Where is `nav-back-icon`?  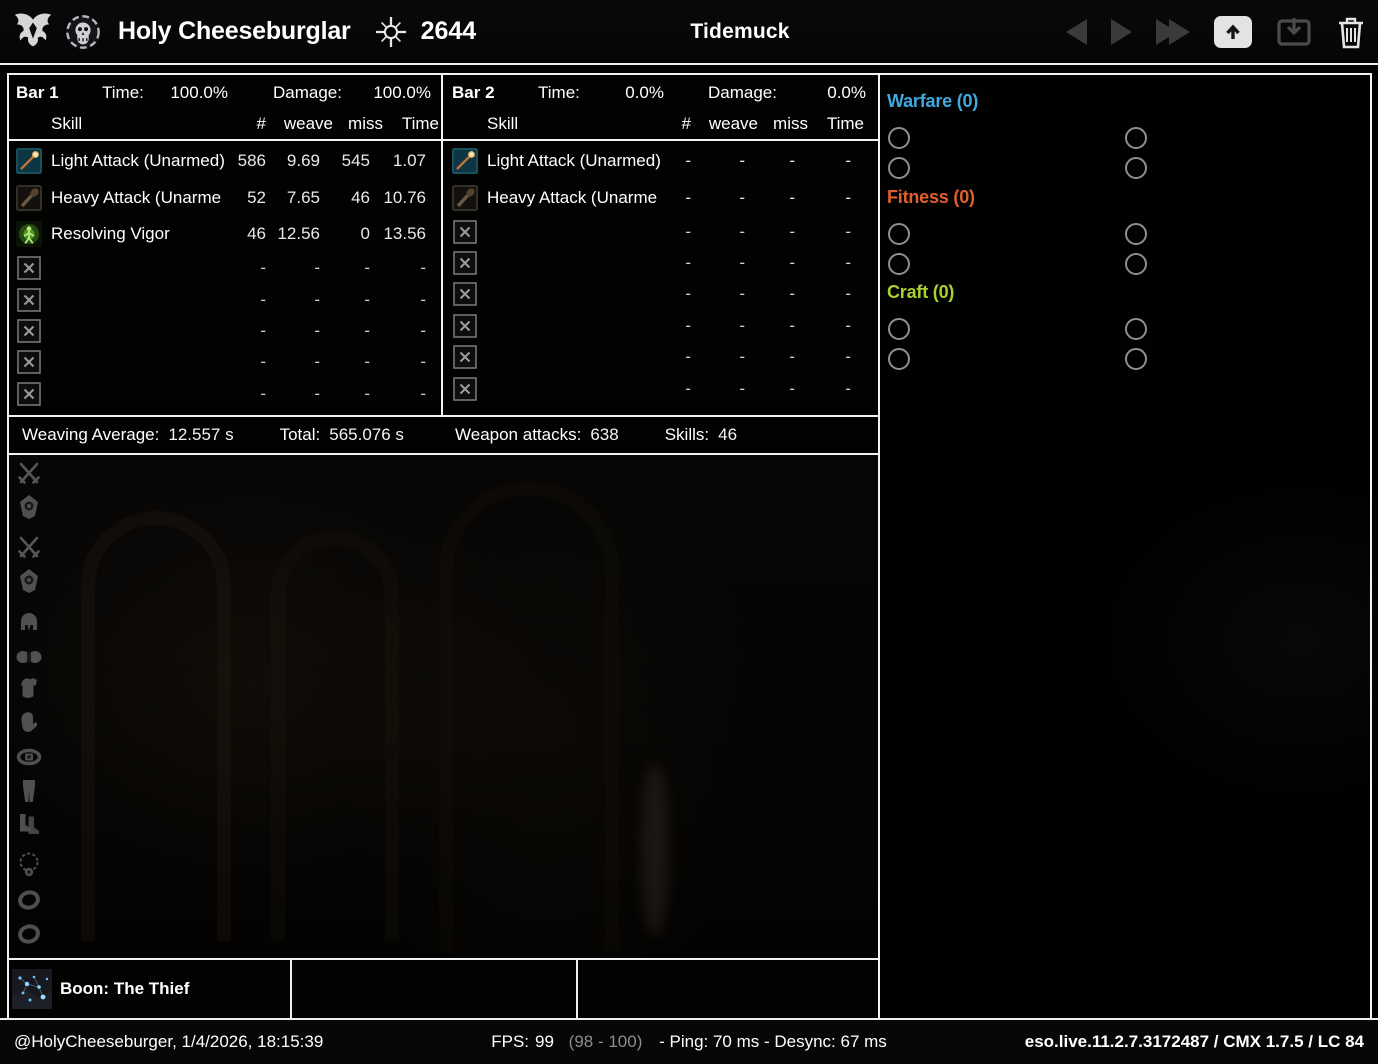 nav-back-icon is located at coordinates (1076, 31).